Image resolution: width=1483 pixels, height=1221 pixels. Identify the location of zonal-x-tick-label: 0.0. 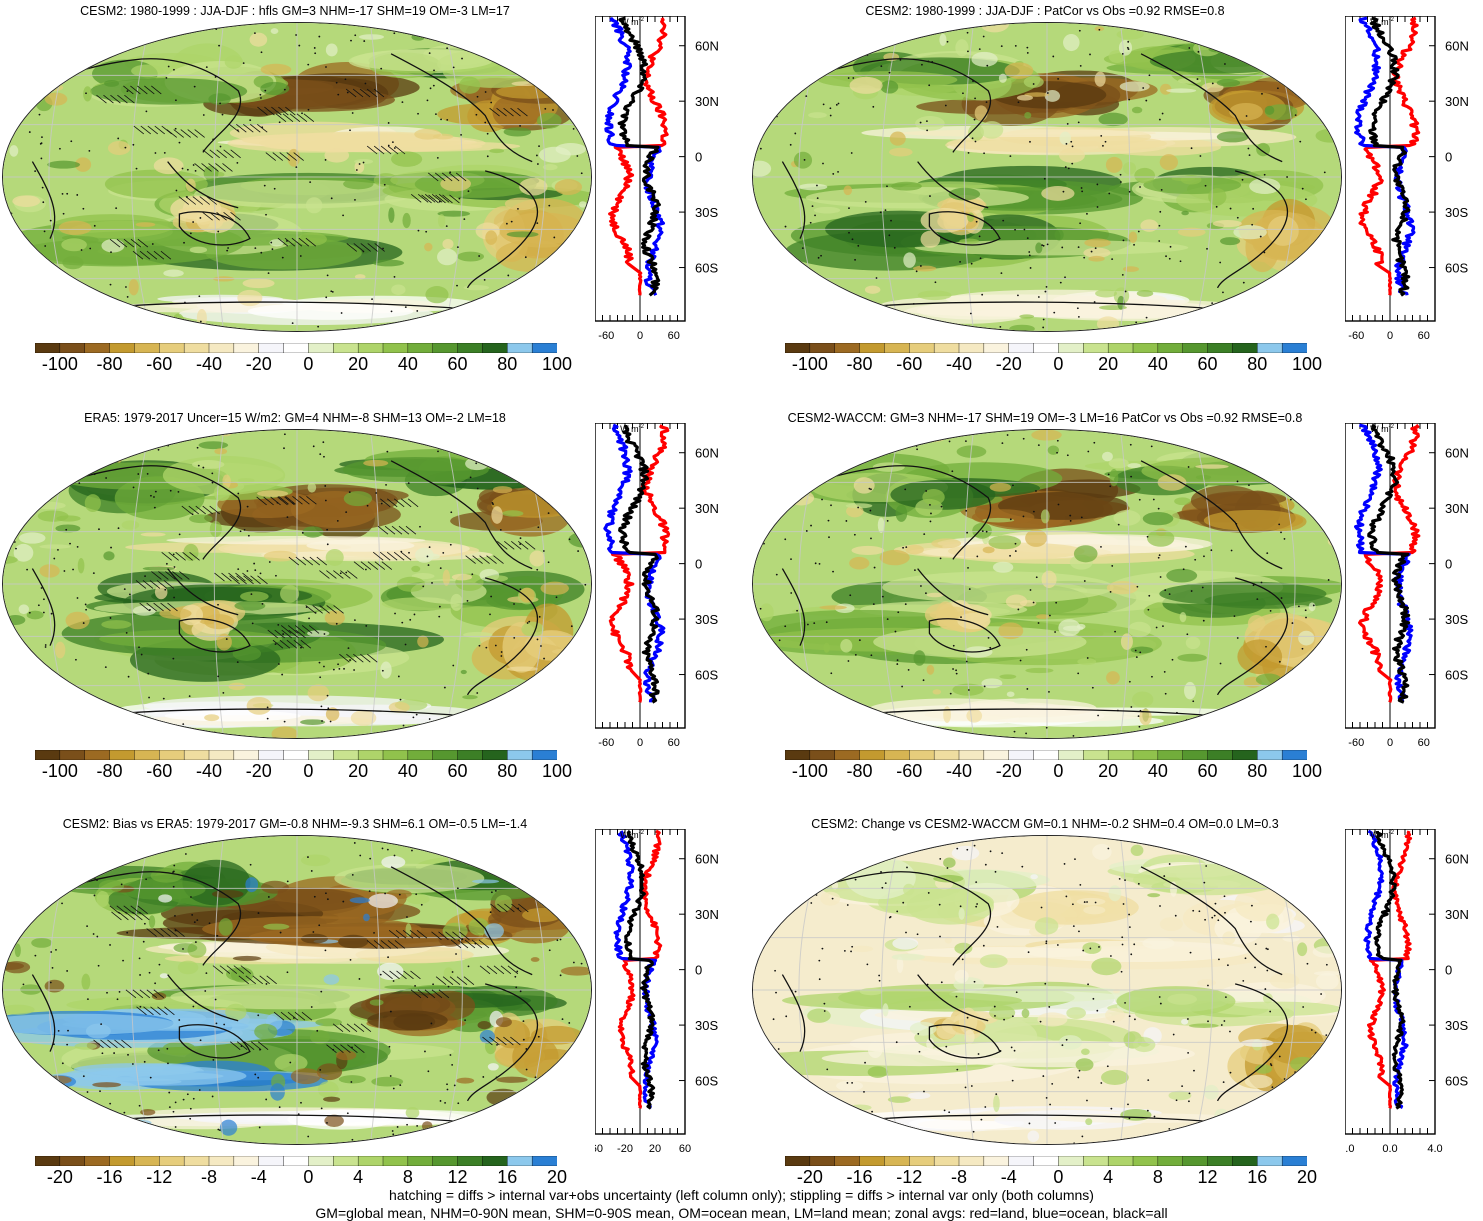
(1389, 1149).